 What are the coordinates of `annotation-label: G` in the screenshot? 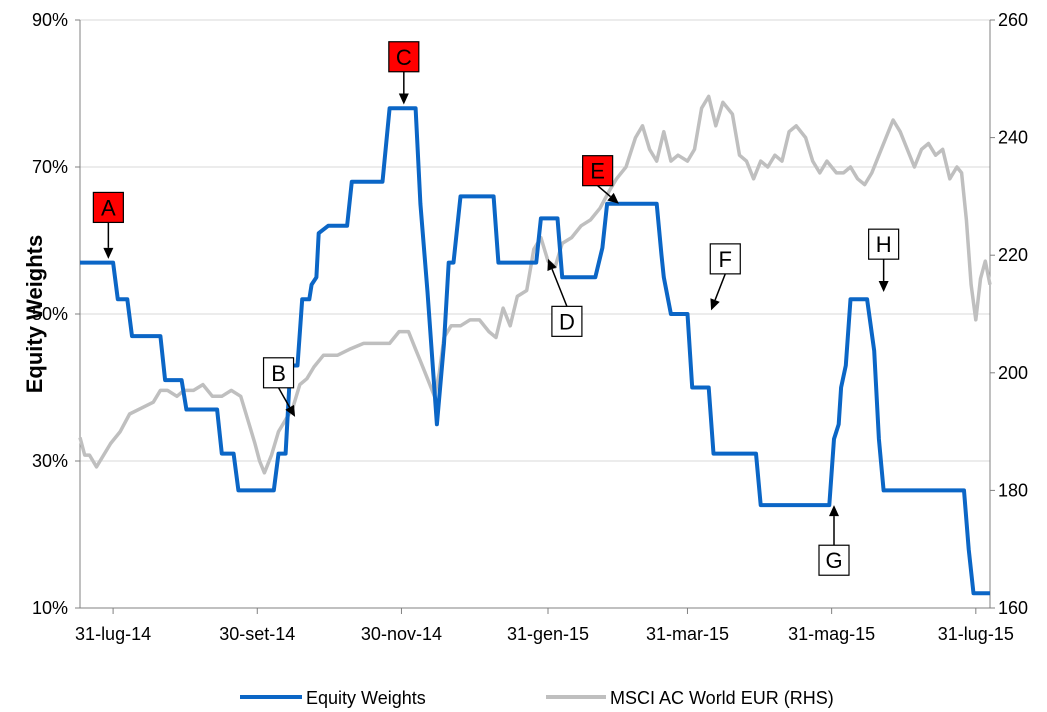 It's located at (833, 560).